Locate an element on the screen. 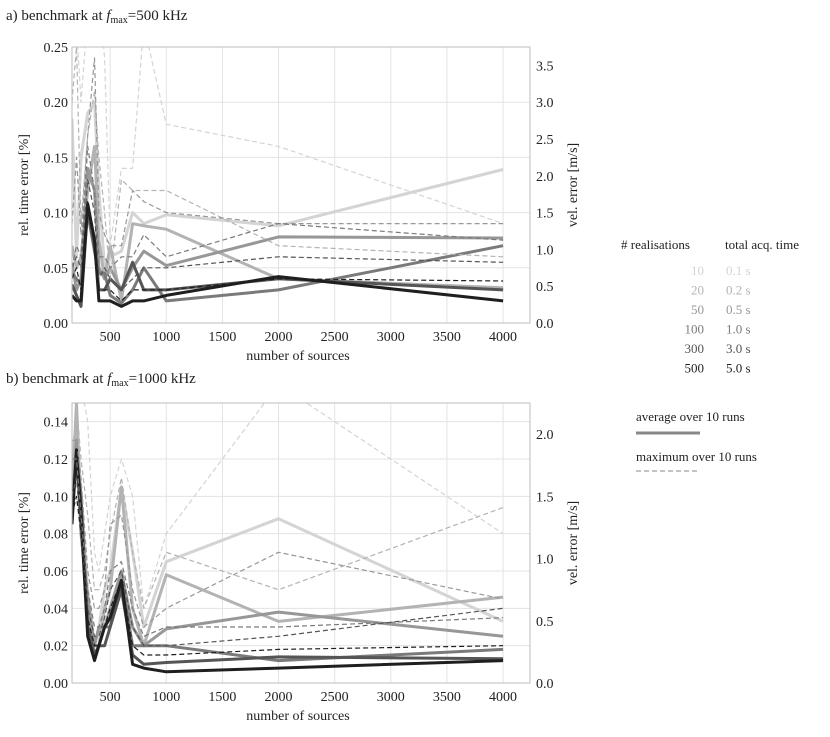  y-tick-label: 0.14 is located at coordinates (56, 423).